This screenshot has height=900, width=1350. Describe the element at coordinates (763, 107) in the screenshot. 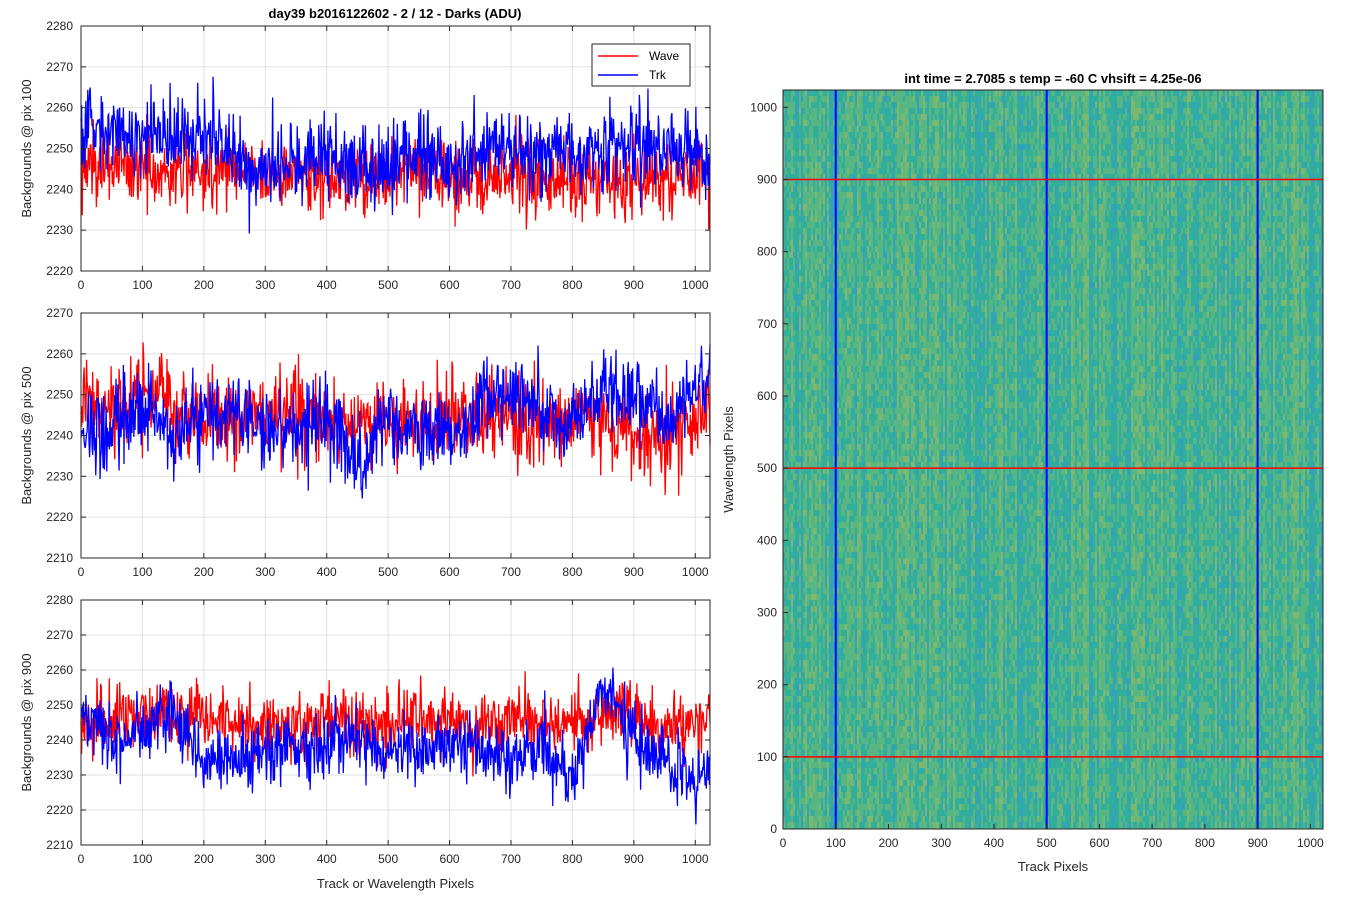

I see `y-tick-label: 1000` at that location.